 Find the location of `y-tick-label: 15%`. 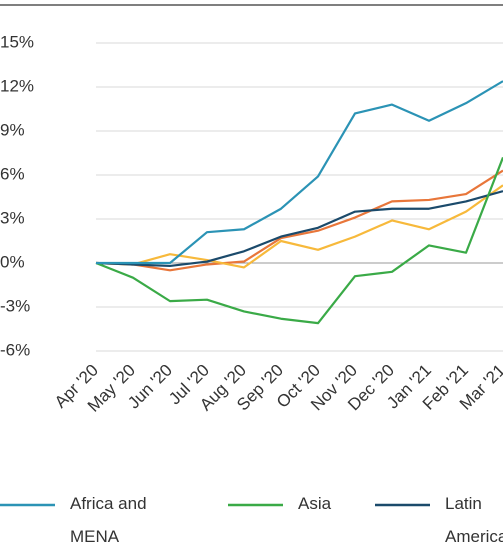

y-tick-label: 15% is located at coordinates (17, 41).